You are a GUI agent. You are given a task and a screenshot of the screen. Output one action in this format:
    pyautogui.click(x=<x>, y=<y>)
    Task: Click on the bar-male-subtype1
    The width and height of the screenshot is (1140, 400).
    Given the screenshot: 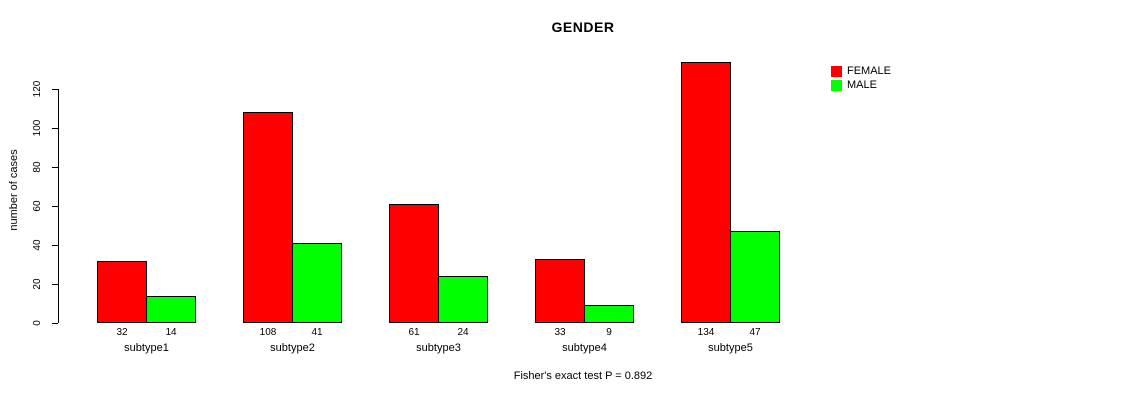 What is the action you would take?
    pyautogui.click(x=171, y=309)
    